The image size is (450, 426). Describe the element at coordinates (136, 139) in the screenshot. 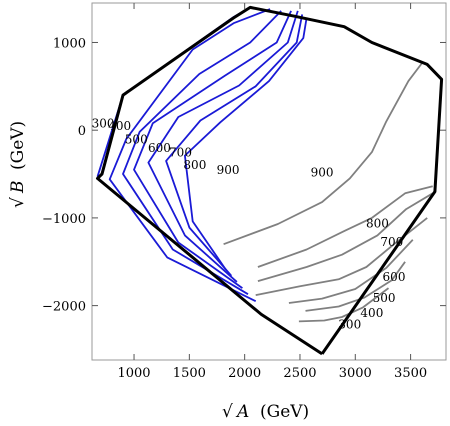

I see `contour-label-left: 500` at that location.